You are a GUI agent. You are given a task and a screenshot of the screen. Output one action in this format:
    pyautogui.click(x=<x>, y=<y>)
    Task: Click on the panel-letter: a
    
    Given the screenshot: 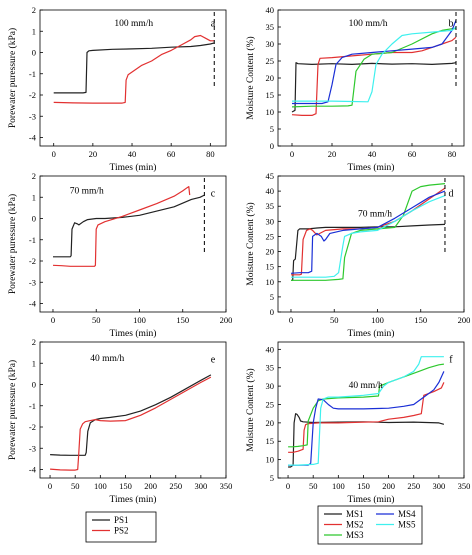 What is the action you would take?
    pyautogui.click(x=213, y=24)
    